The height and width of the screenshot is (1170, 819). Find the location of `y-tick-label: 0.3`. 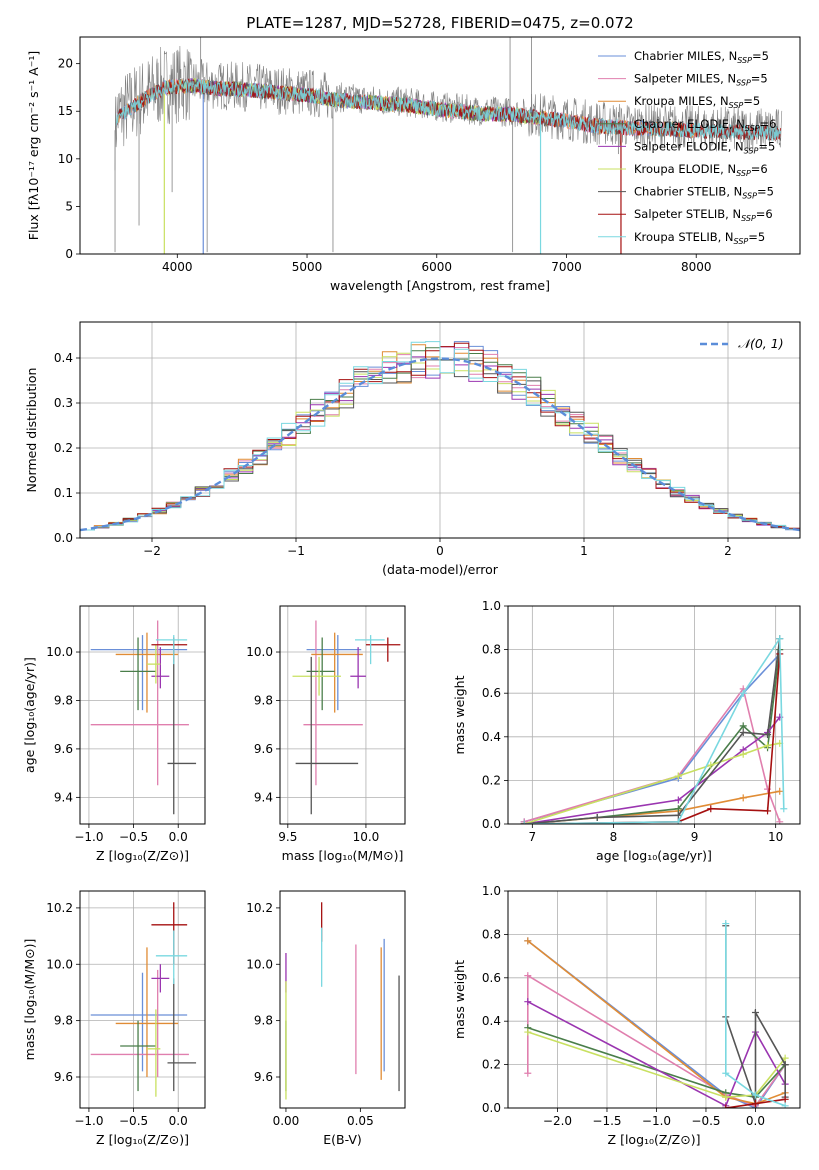

y-tick-label: 0.3 is located at coordinates (63, 403).